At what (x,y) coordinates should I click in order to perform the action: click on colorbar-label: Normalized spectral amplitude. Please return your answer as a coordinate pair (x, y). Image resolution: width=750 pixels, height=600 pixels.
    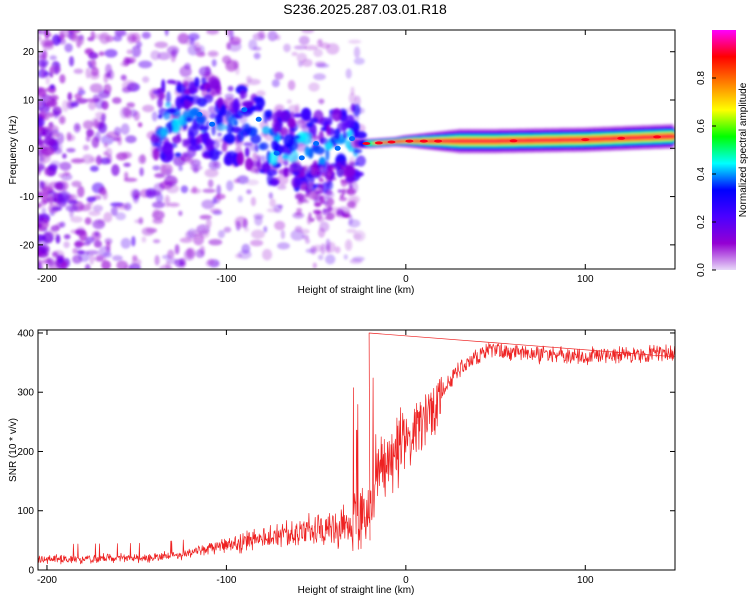
    Looking at the image, I should click on (743, 149).